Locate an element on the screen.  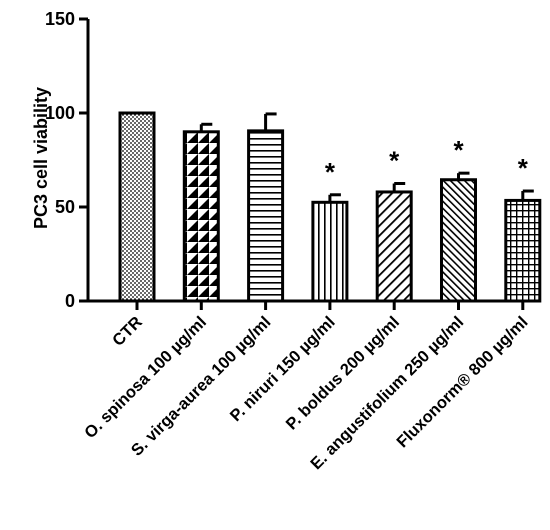
y-axis-label: PC3 cell viability is located at coordinates (41, 158).